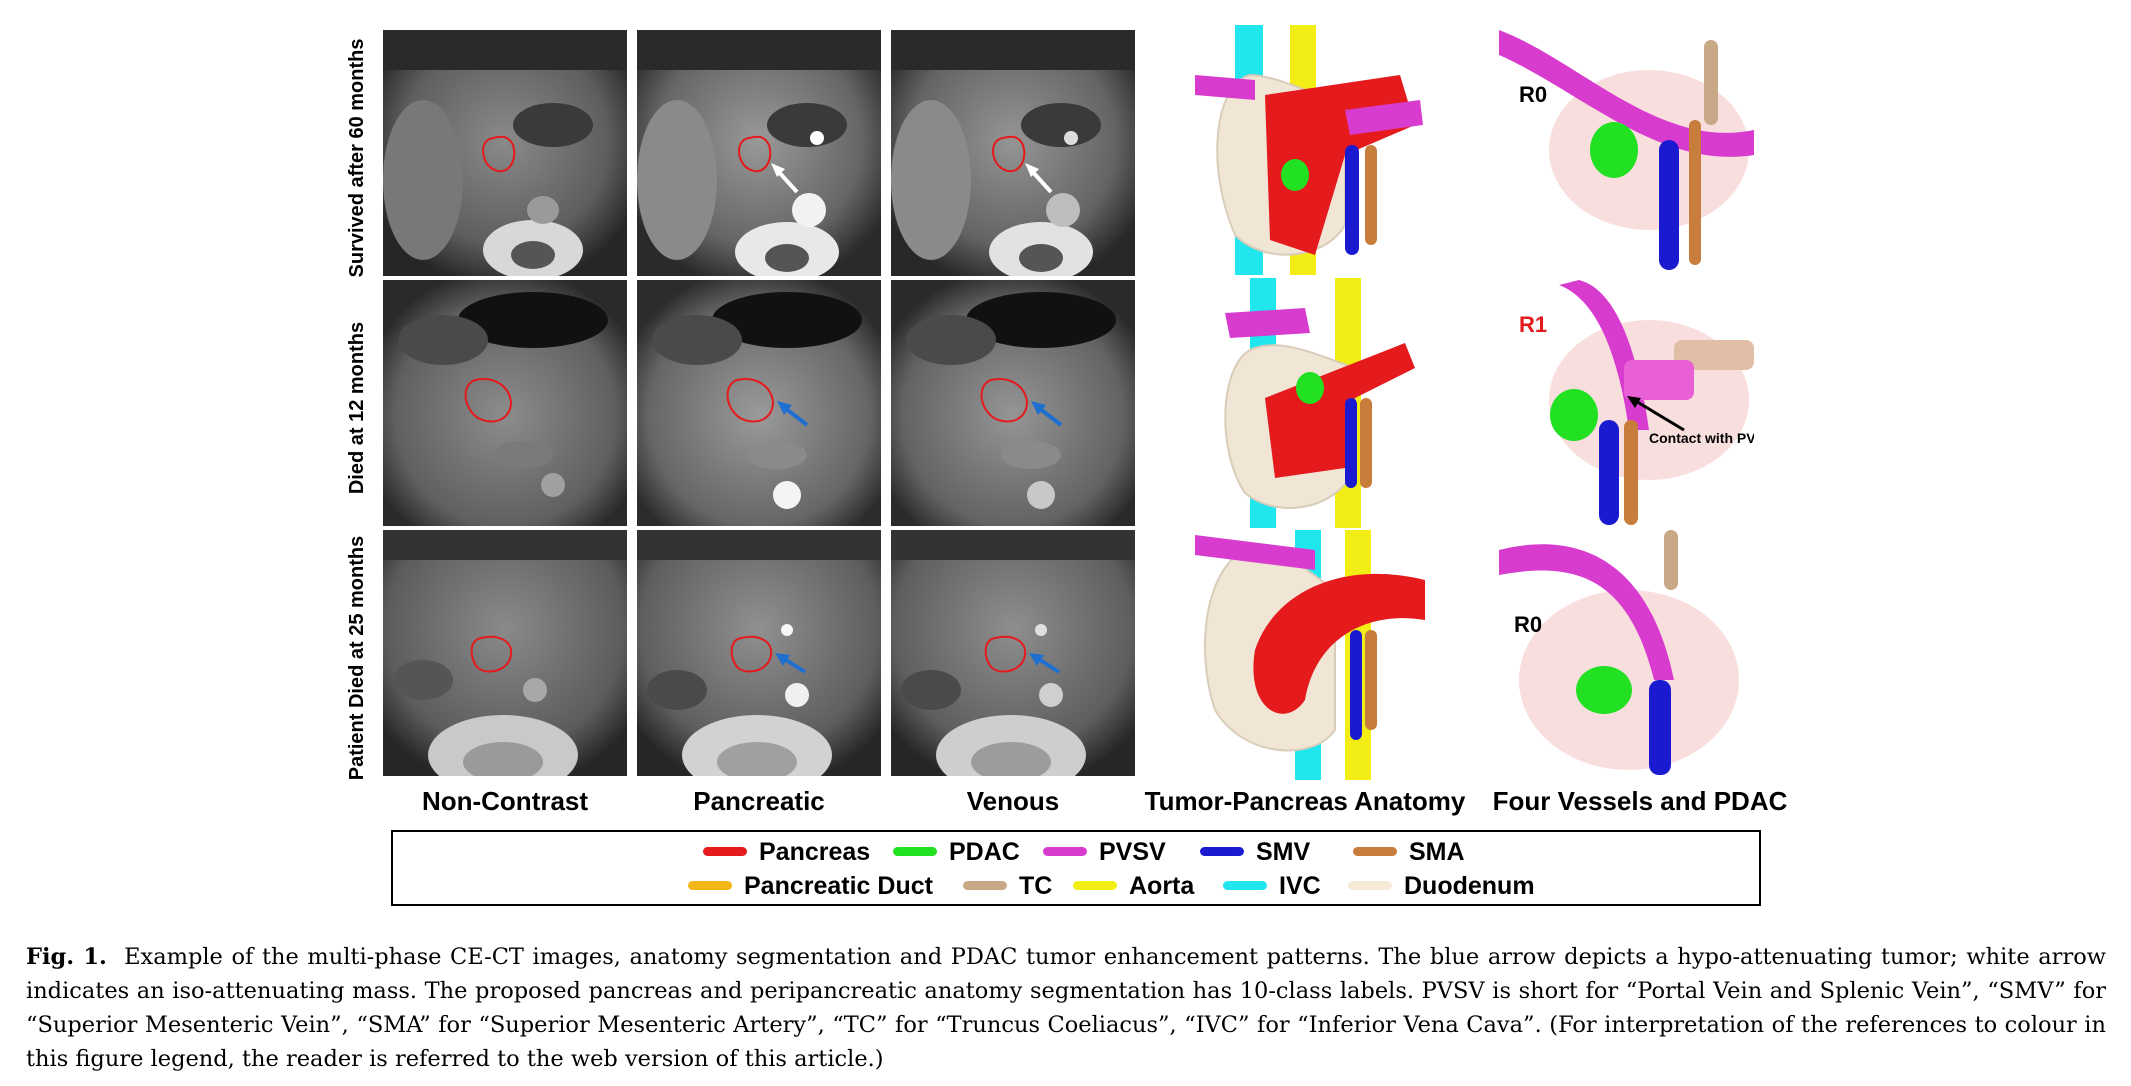 The image size is (2131, 1086). I want to click on row-label-1: Survived after 60 months, so click(357, 158).